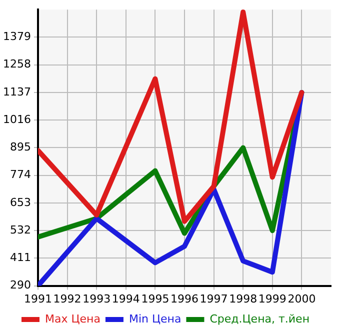 The height and width of the screenshot is (335, 345). What do you see at coordinates (155, 319) in the screenshot?
I see `legend-label: Min Цена` at bounding box center [155, 319].